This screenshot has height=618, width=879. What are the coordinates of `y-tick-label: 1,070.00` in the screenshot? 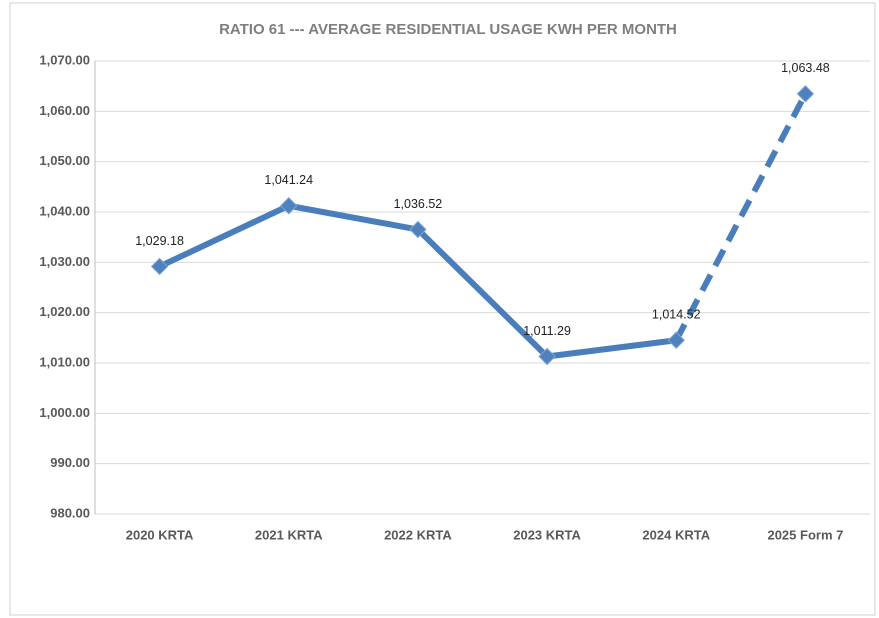 It's located at (64, 59).